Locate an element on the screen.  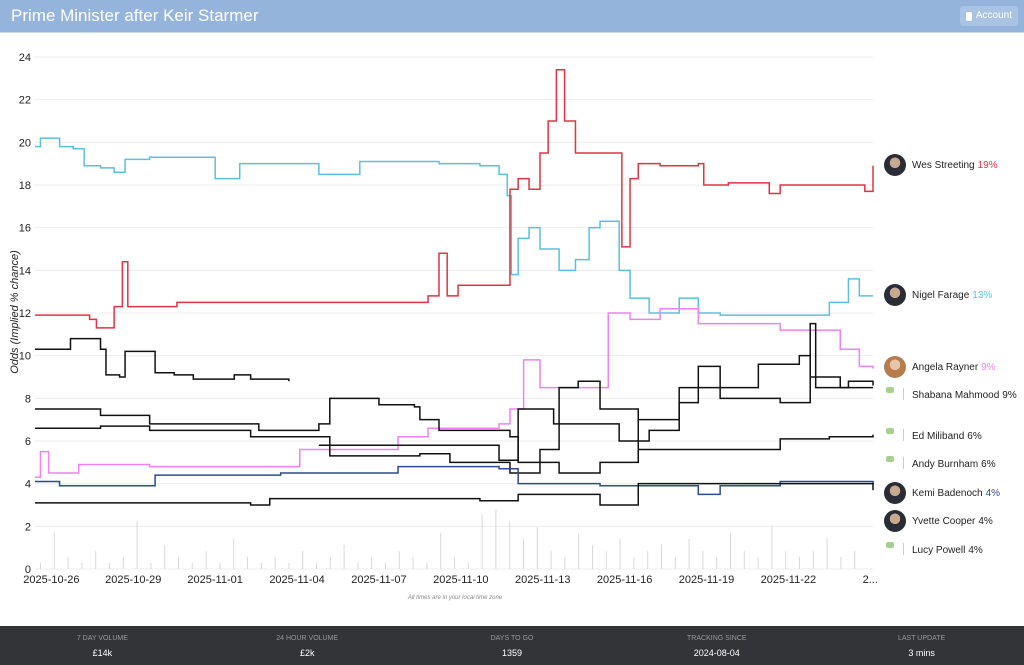
legend-item-andy-burnham: Andy Burnham 6% is located at coordinates (940, 464).